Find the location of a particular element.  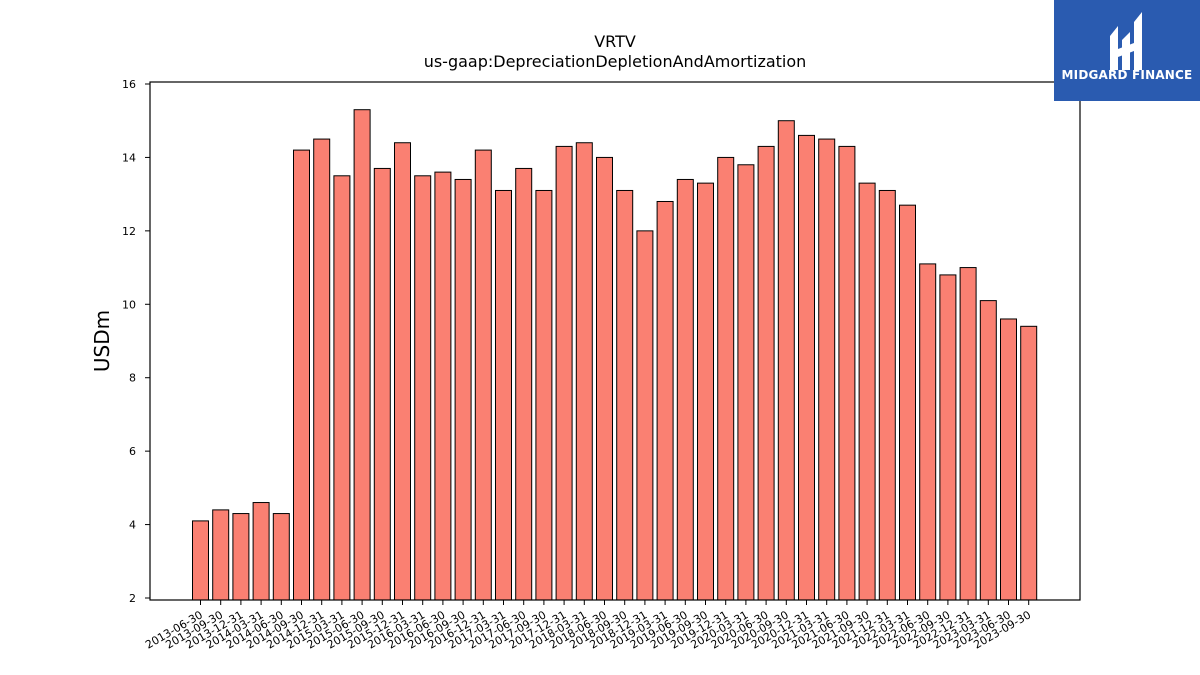

midgard-logo: MIDGARD FINANCE is located at coordinates (1127, 50).